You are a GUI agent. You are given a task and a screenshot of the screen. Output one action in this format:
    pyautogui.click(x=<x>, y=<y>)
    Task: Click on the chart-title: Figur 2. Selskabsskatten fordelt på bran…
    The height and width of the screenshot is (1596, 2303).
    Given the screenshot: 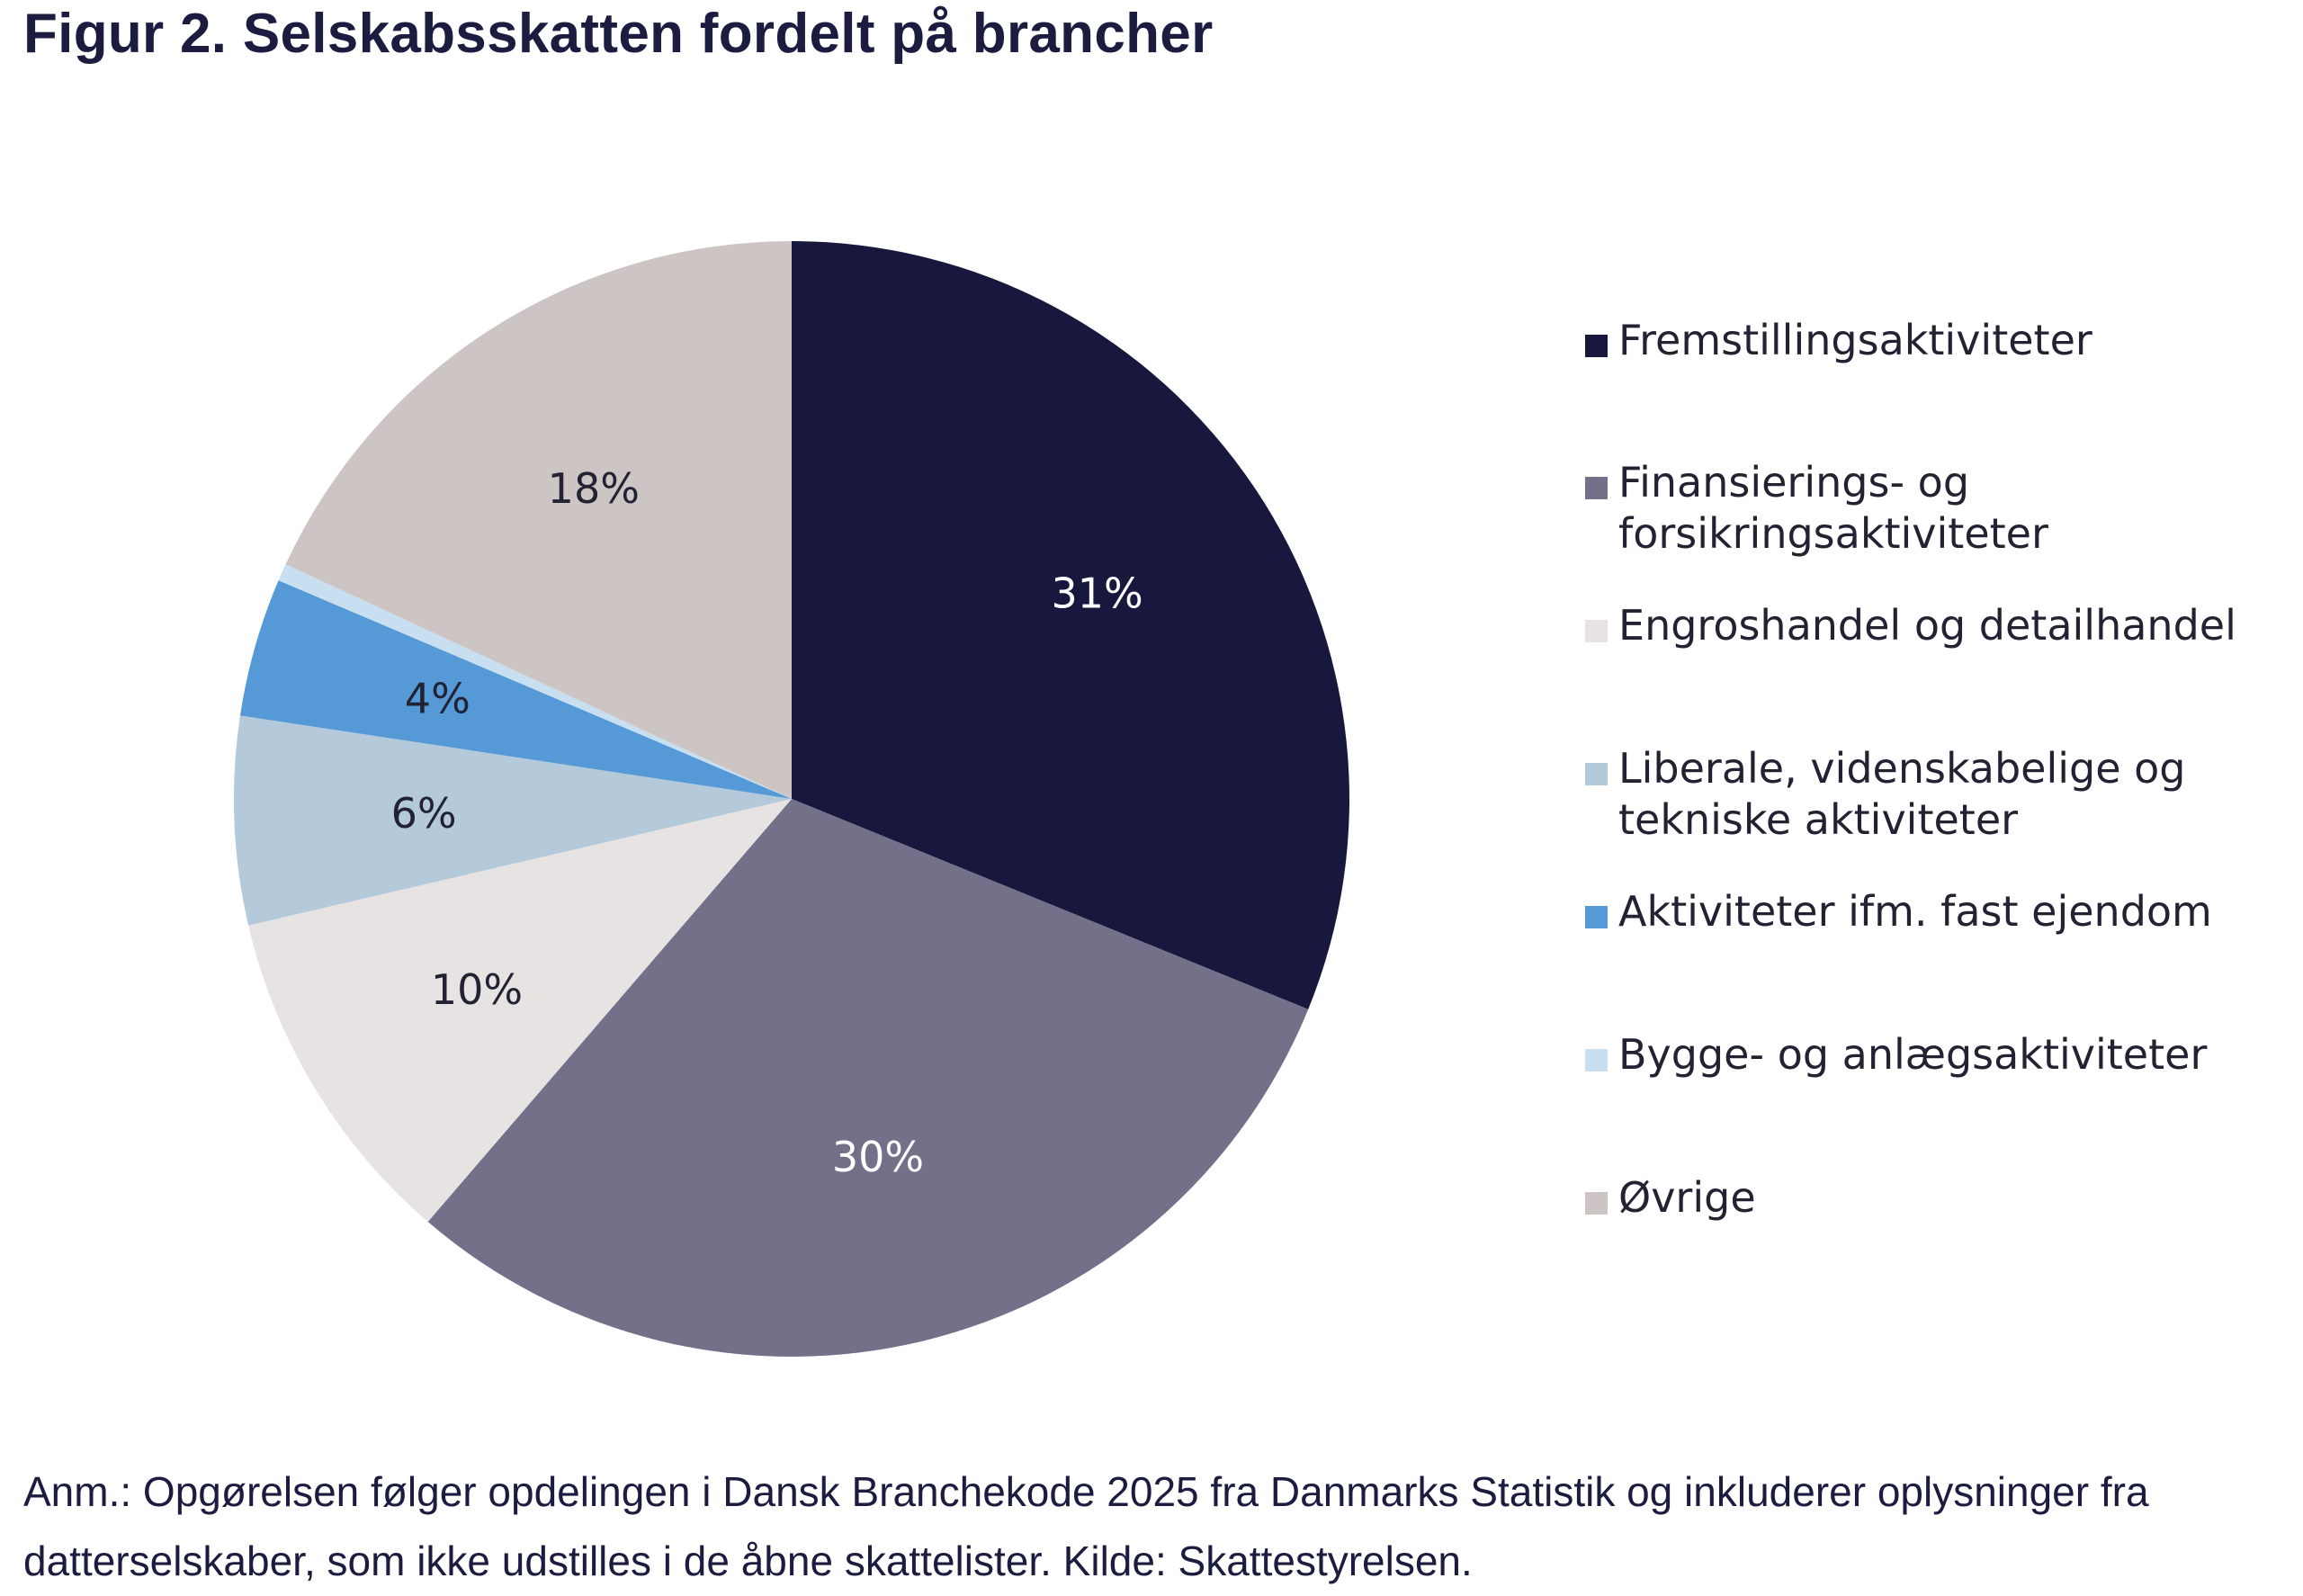 What is the action you would take?
    pyautogui.click(x=619, y=34)
    